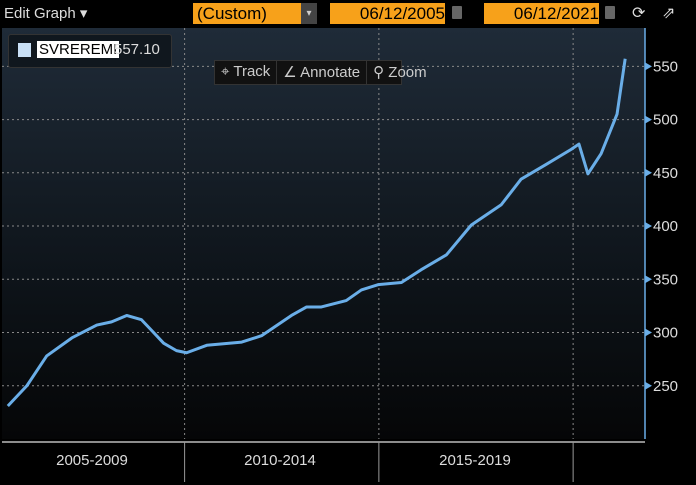 This screenshot has width=696, height=485. I want to click on track-button: ⌖ Track, so click(246, 72).